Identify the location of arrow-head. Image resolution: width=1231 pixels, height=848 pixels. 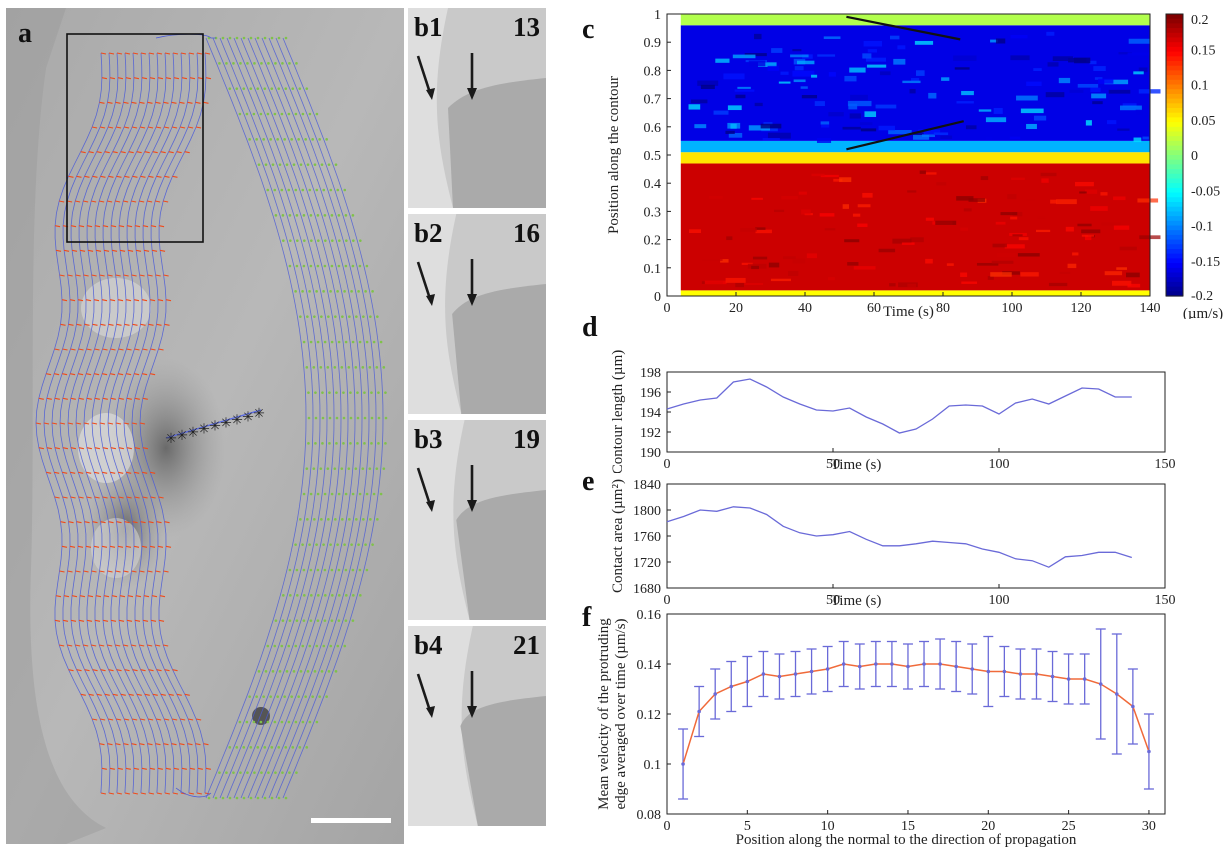
(472, 94).